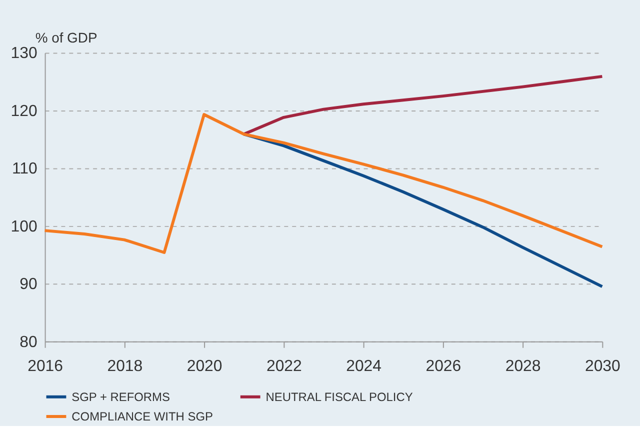 The height and width of the screenshot is (435, 640). What do you see at coordinates (142, 417) in the screenshot?
I see `legend-label: COMPLIANCE WITH SGP` at bounding box center [142, 417].